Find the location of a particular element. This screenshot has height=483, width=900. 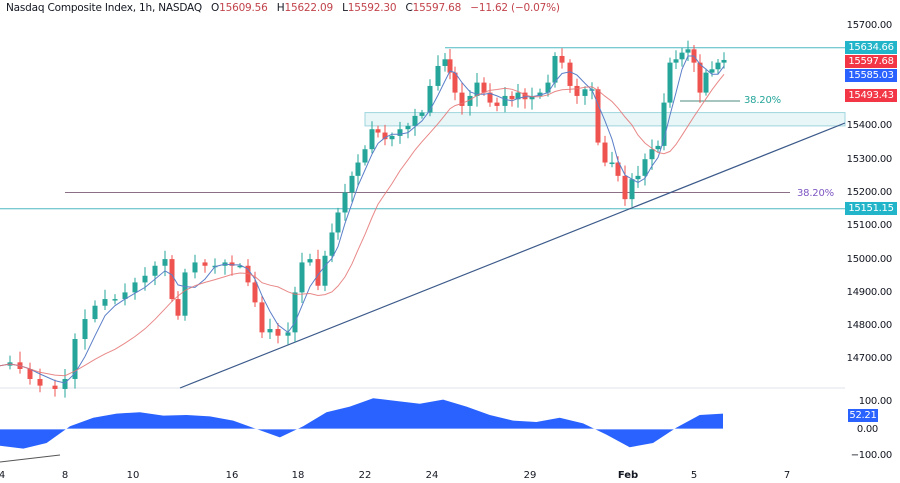

date-tick: 8 is located at coordinates (65, 475).